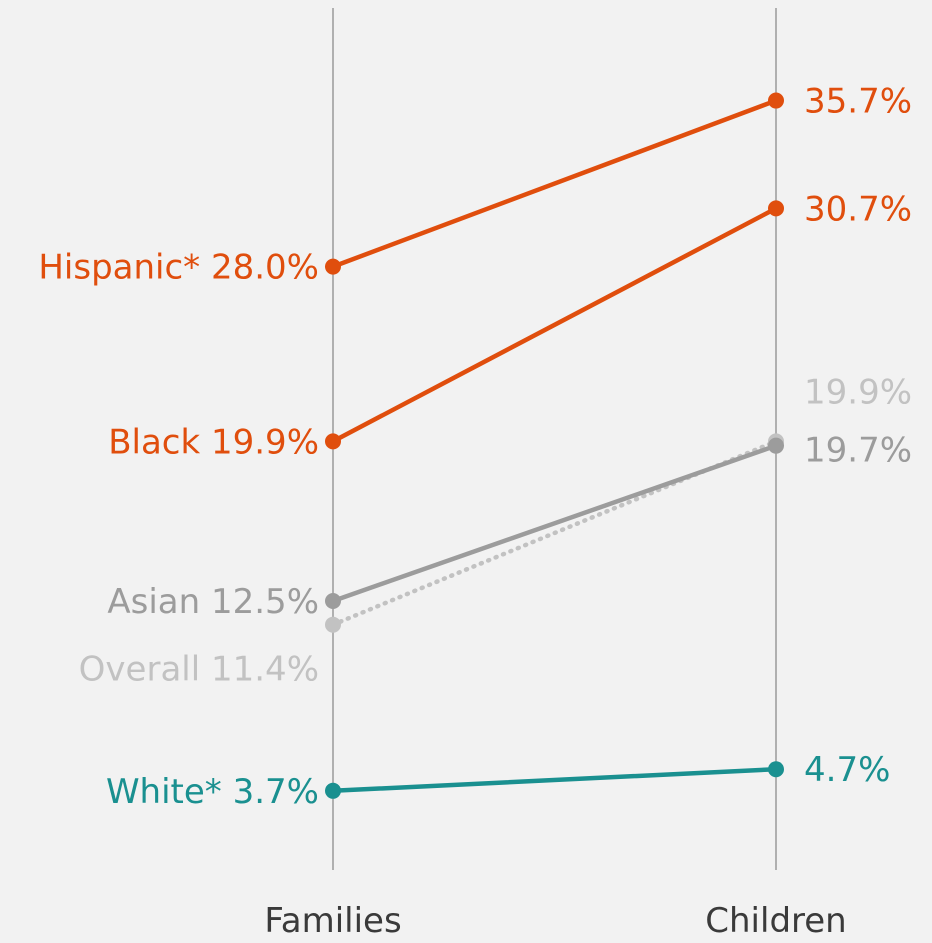 The image size is (932, 943). What do you see at coordinates (199, 670) in the screenshot?
I see `label-families-overall: Overall 11.4%` at bounding box center [199, 670].